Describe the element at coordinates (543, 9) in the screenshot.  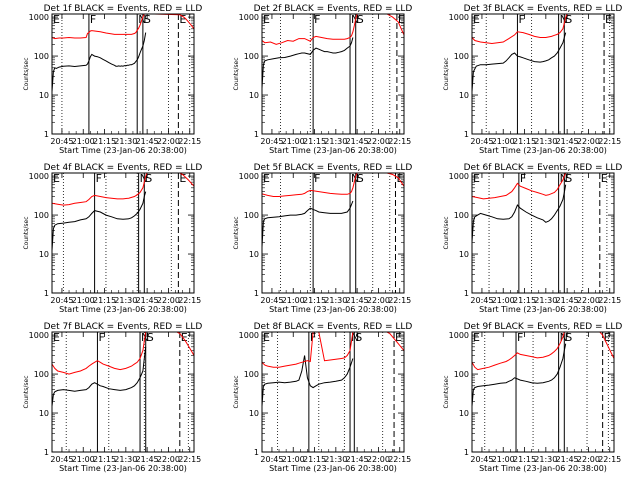
I see `plot-title: Det 3f BLACK = Events, RED = LLD` at that location.